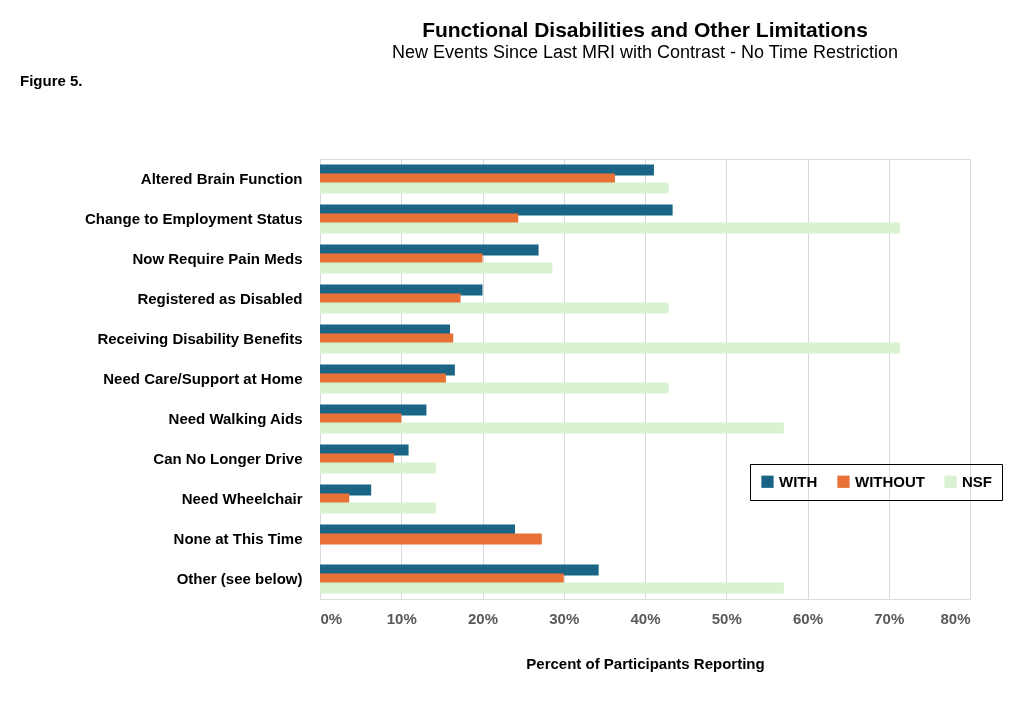  I want to click on x-tick-label: 60%, so click(808, 618).